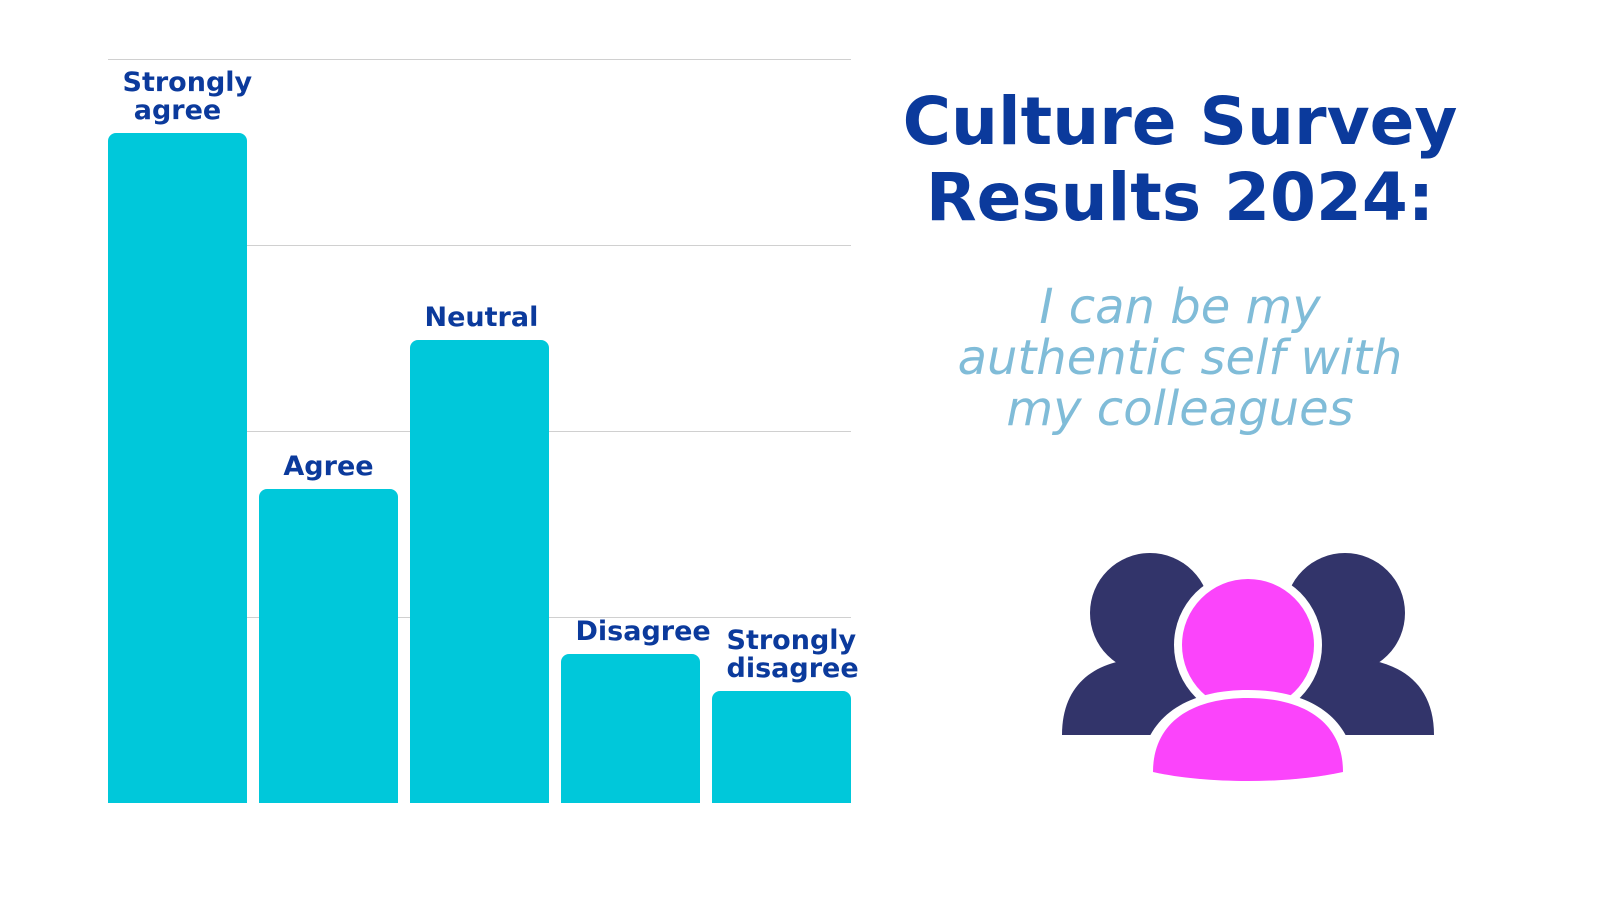 Image resolution: width=1600 pixels, height=900 pixels. What do you see at coordinates (1180, 159) in the screenshot?
I see `chart-title: Culture Survey Results 2024:` at bounding box center [1180, 159].